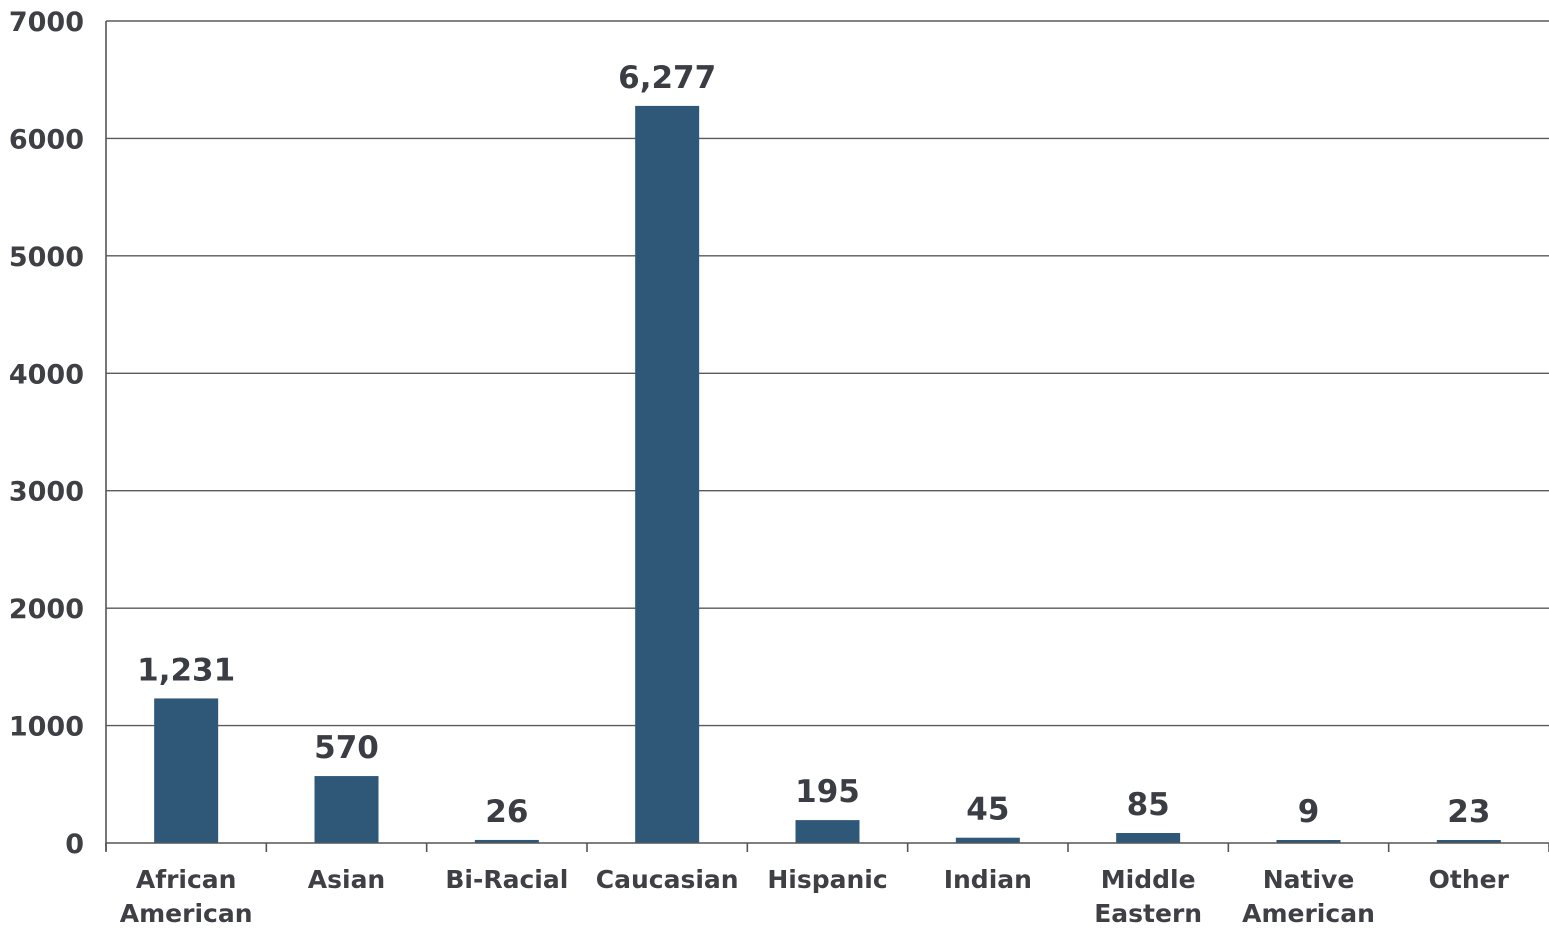 The width and height of the screenshot is (1549, 936). I want to click on y-tick-label: 4000, so click(46, 374).